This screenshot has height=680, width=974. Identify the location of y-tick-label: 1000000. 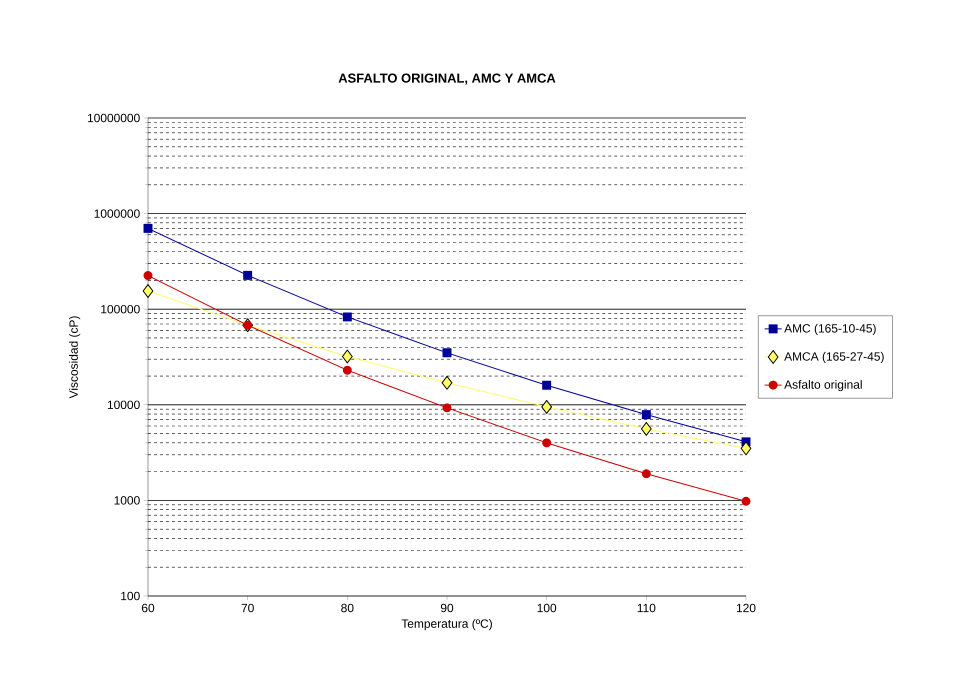
(117, 213).